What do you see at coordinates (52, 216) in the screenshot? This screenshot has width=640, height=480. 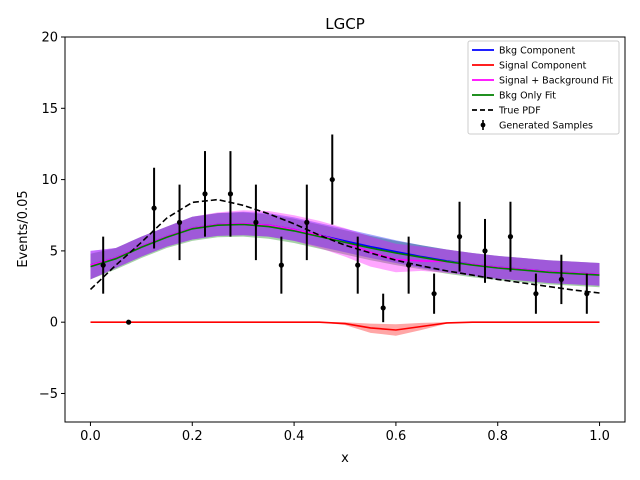 I see `y-axis-ticks: −5 0 5 10 15 20` at bounding box center [52, 216].